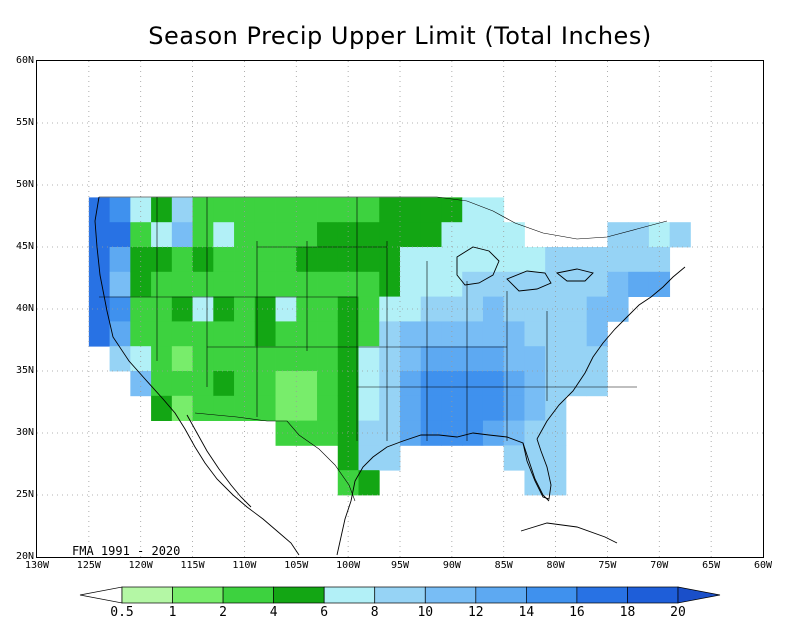 Image resolution: width=800 pixels, height=620 pixels. I want to click on longitude-tick-label: 60W, so click(763, 565).